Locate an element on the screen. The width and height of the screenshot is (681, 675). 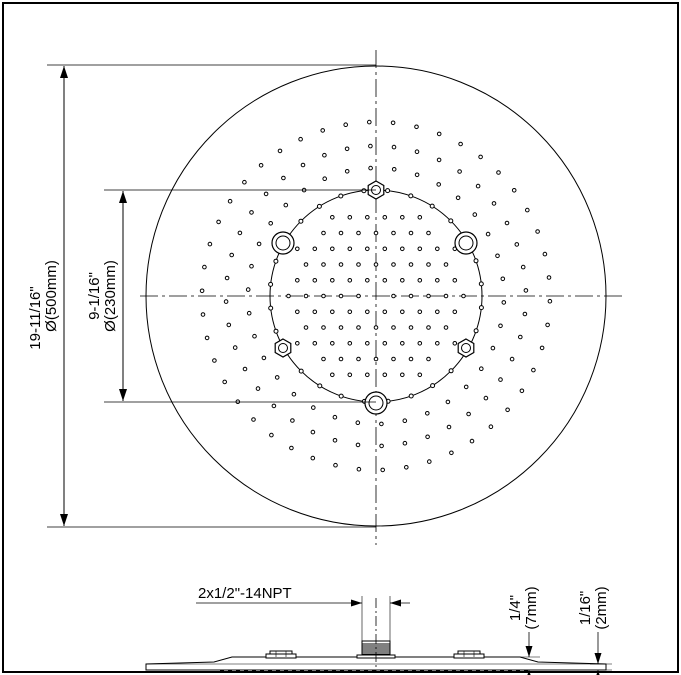
plate-body-thickness-imperial-label: 1/4" is located at coordinates (515, 608).